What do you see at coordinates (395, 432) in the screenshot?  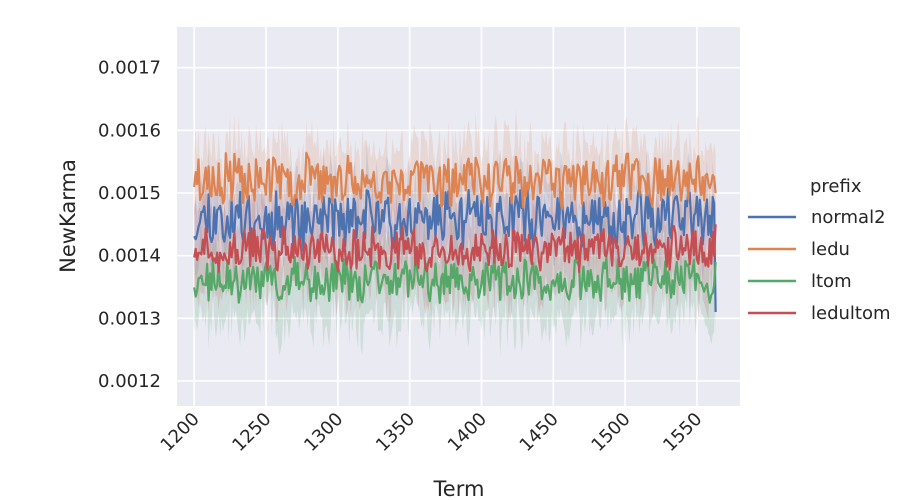 I see `x-tick-label: 1350` at bounding box center [395, 432].